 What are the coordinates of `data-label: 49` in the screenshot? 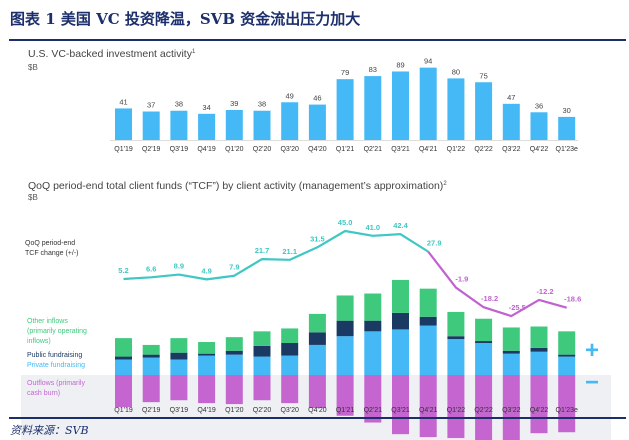 It's located at (290, 95).